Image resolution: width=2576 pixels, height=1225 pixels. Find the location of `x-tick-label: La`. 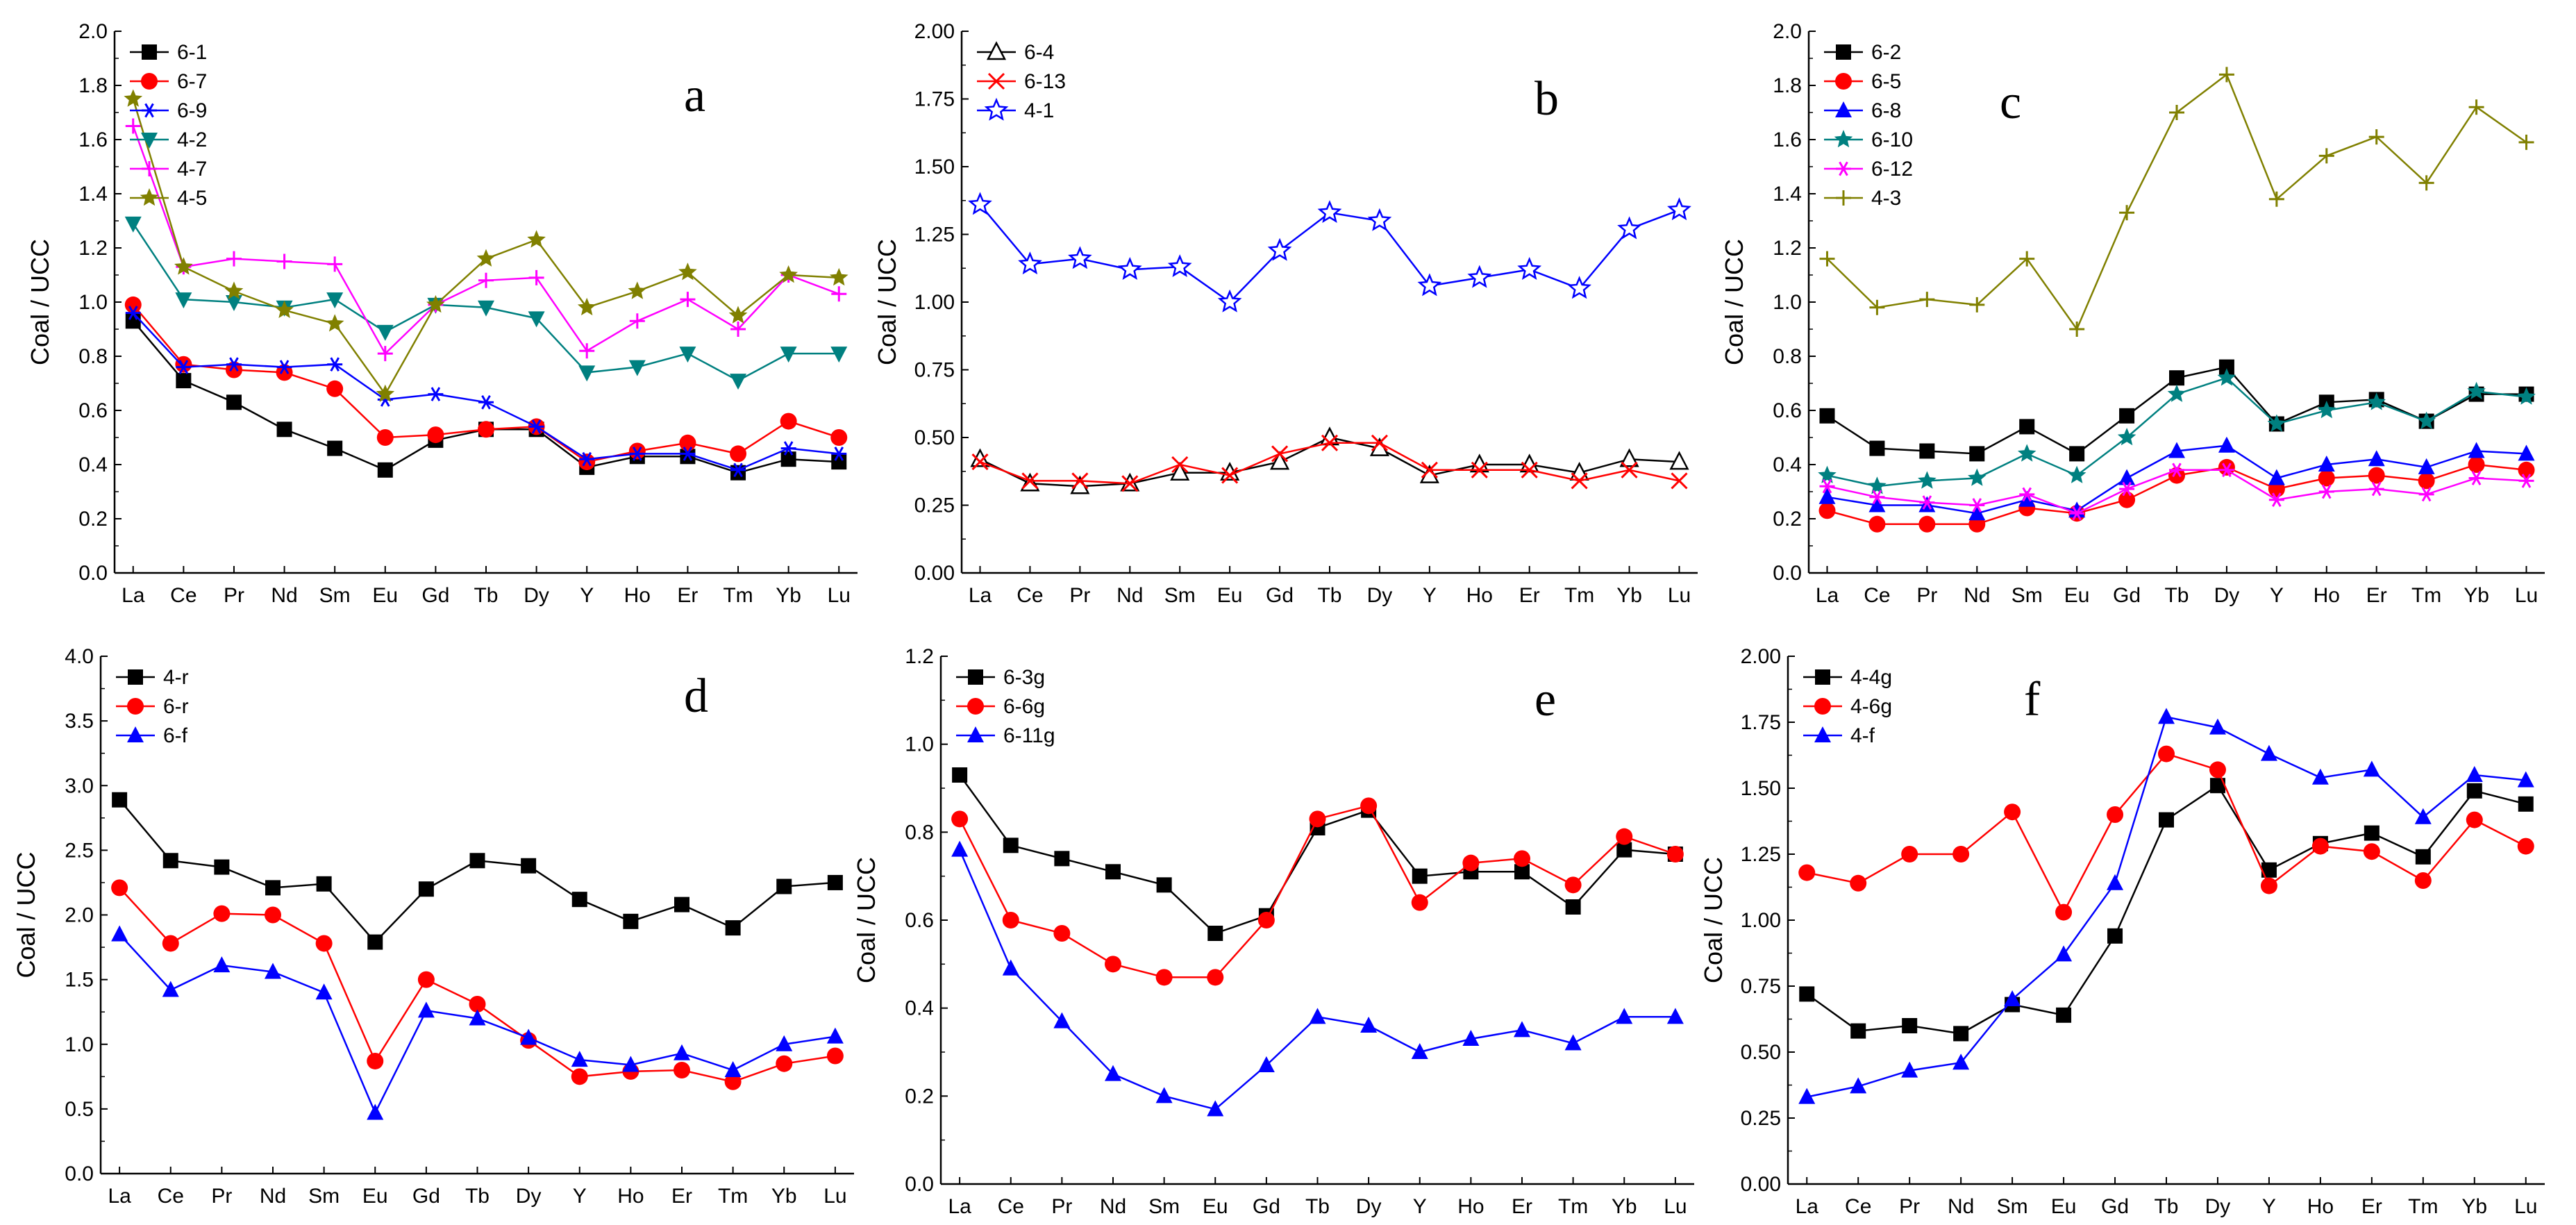

x-tick-label: La is located at coordinates (1807, 1206).